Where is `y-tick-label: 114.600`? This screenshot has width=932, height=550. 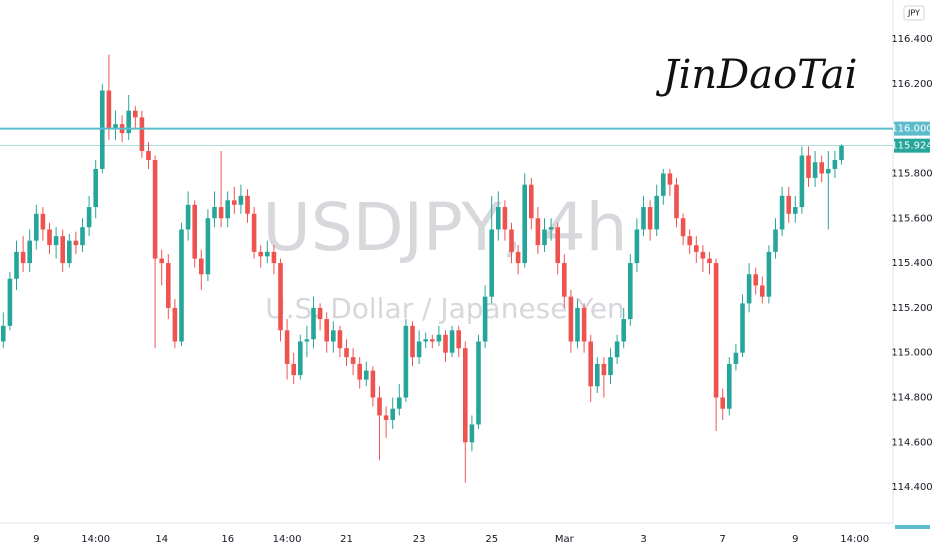
y-tick-label: 114.600 is located at coordinates (911, 442).